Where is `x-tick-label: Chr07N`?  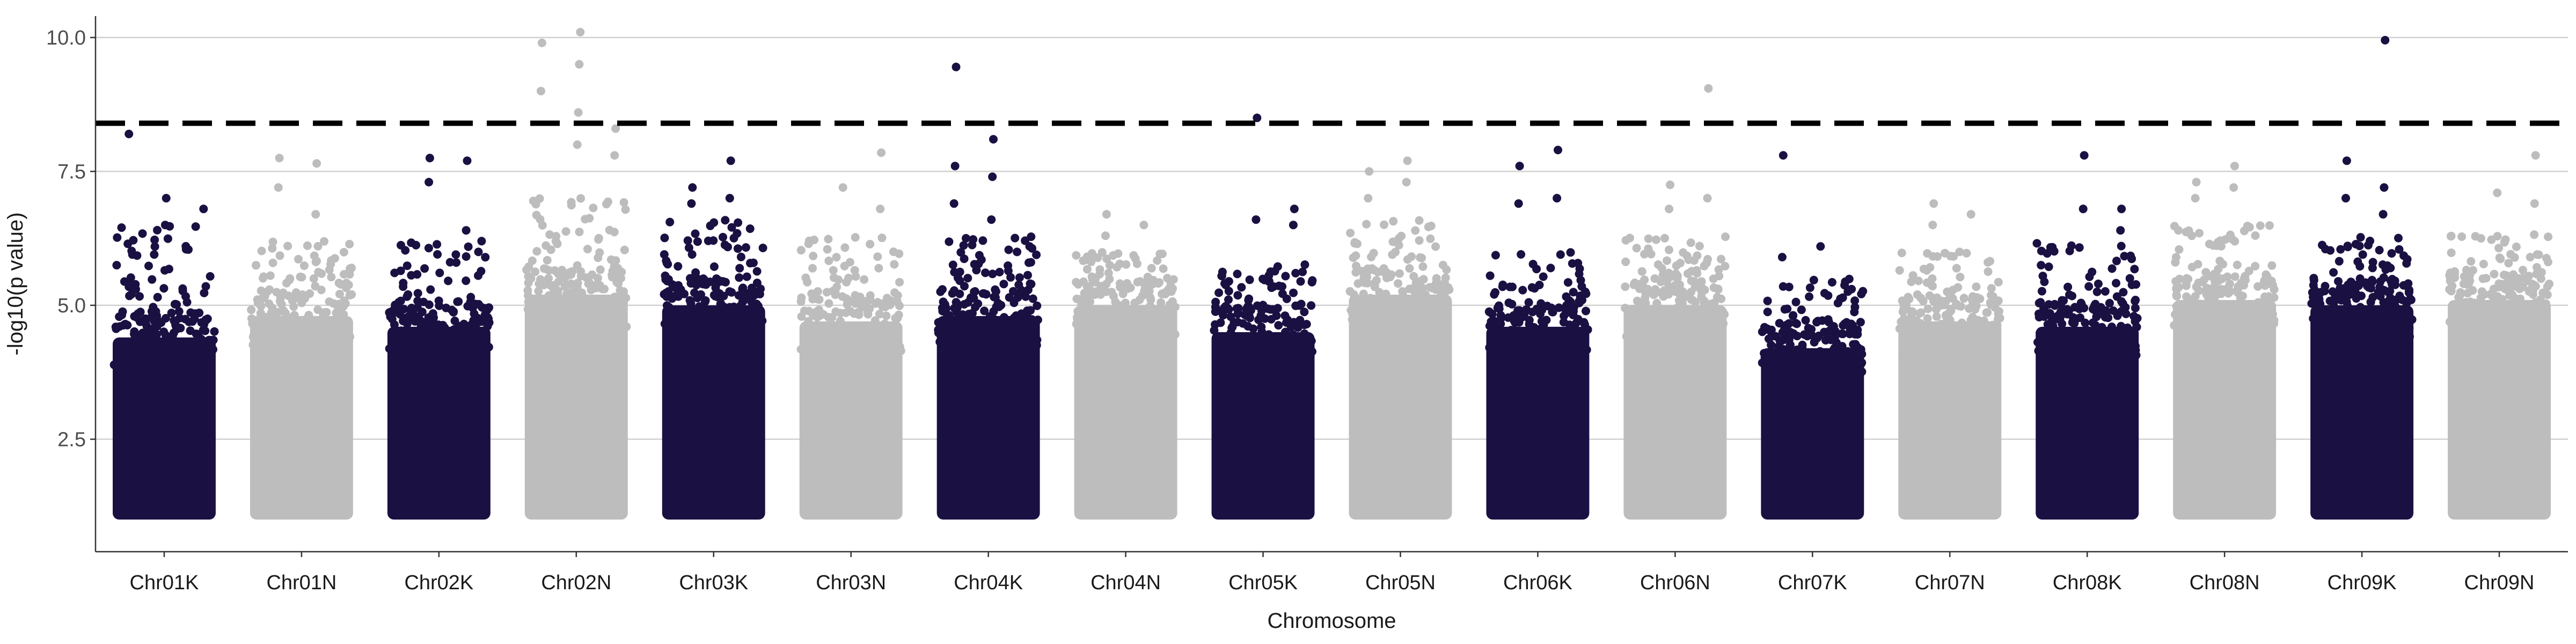
x-tick-label: Chr07N is located at coordinates (1950, 583).